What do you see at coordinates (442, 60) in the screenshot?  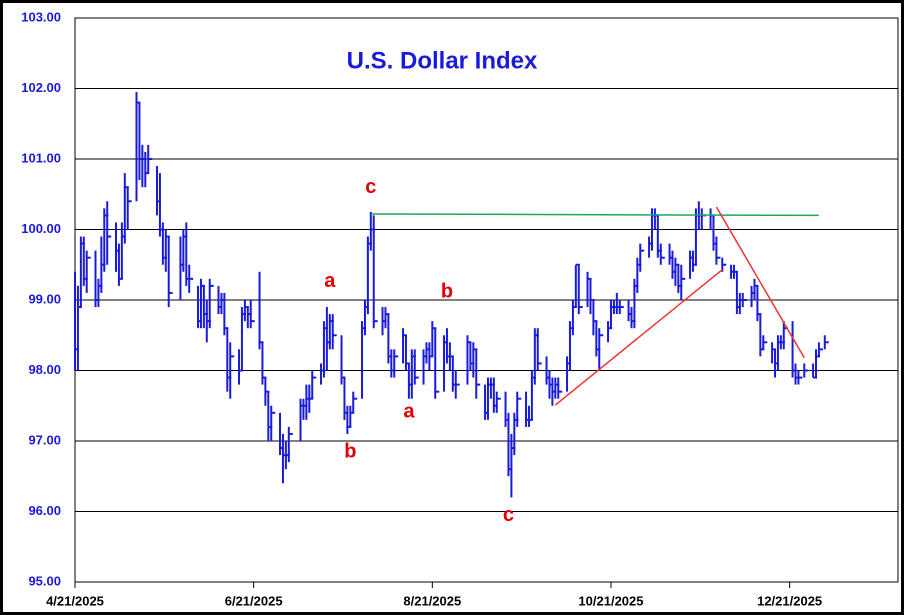 I see `chart-title: U.S. Dollar Index` at bounding box center [442, 60].